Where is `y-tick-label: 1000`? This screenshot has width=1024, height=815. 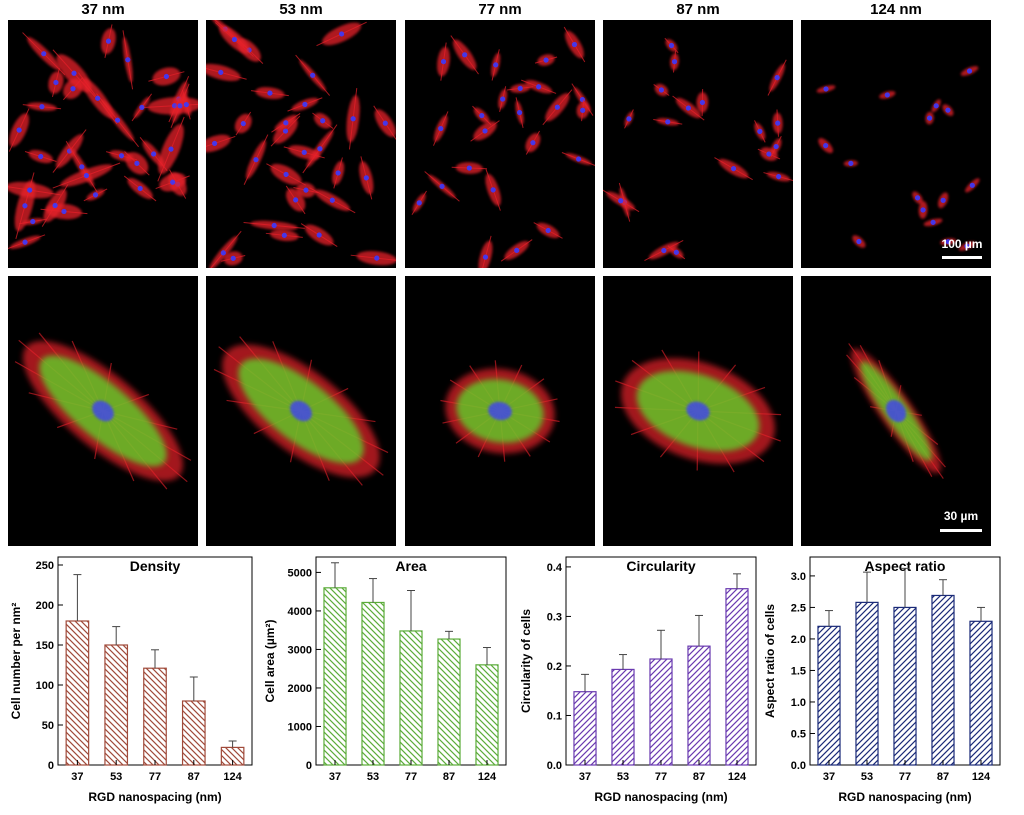
y-tick-label: 1000 is located at coordinates (300, 727).